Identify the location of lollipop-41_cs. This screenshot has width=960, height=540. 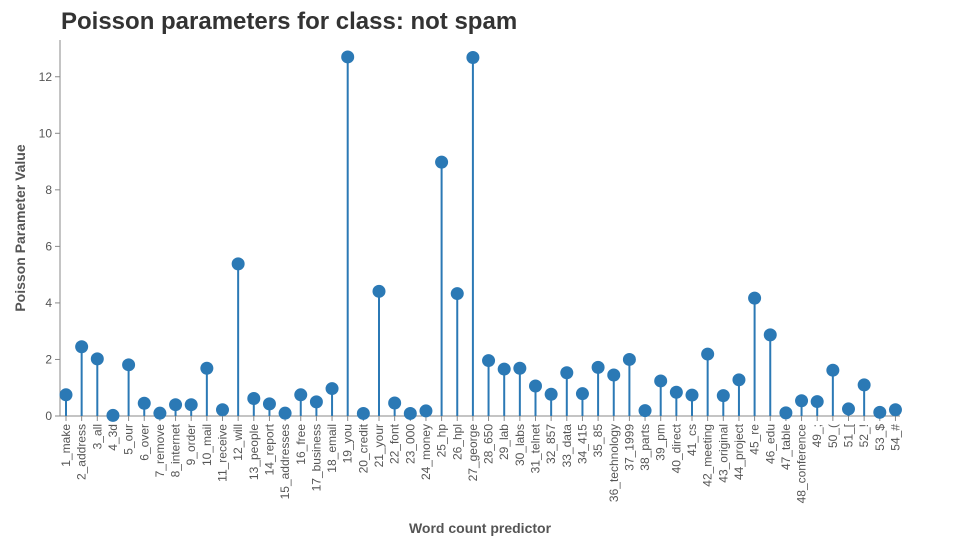
(692, 402).